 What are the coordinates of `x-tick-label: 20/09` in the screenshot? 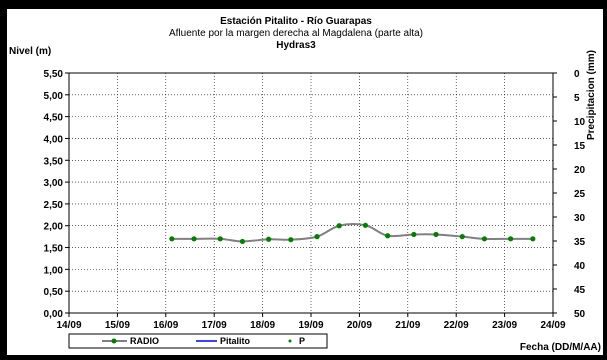 It's located at (359, 325).